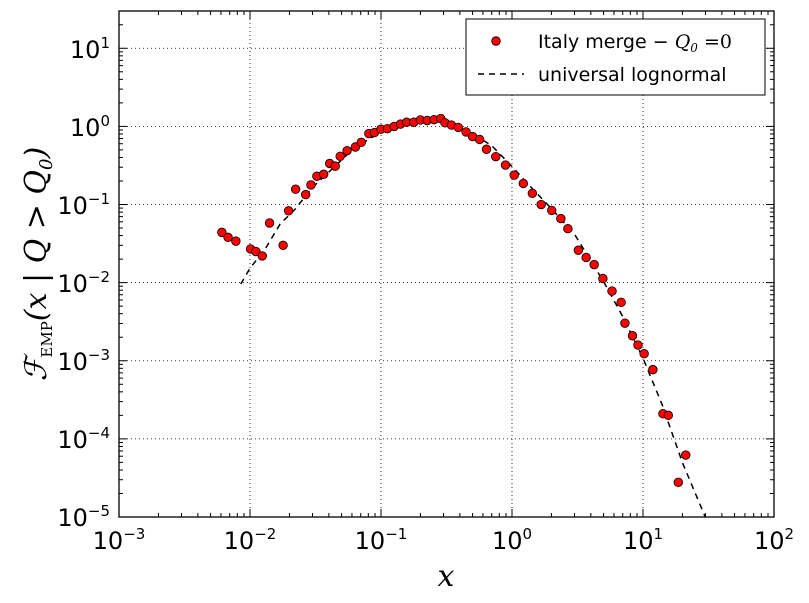 The height and width of the screenshot is (603, 809). Describe the element at coordinates (83, 361) in the screenshot. I see `y-tick-label: 10⁻³` at that location.